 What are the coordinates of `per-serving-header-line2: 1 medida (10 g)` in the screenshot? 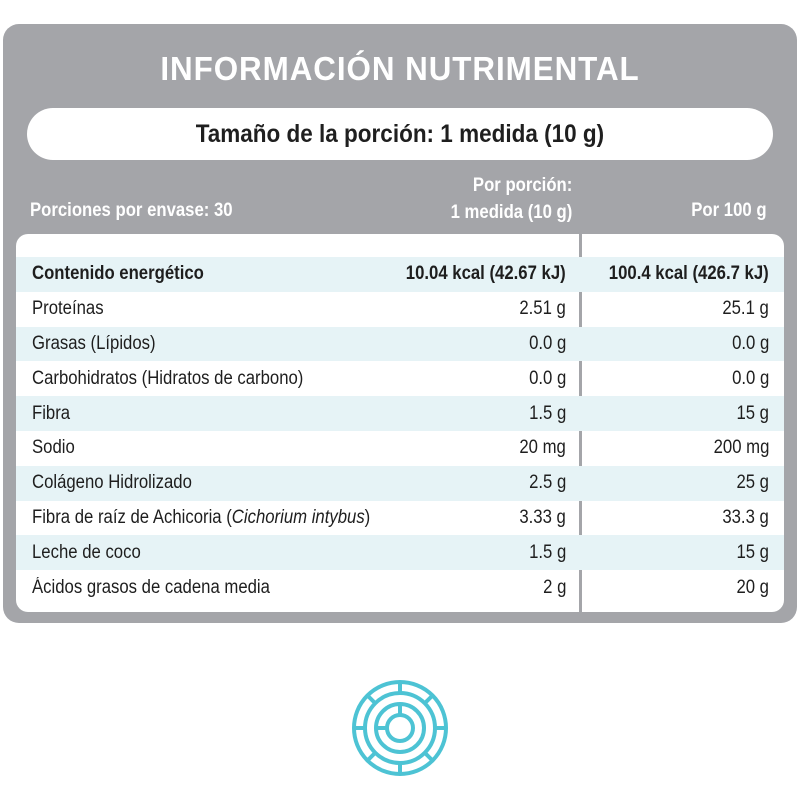 It's located at (511, 212).